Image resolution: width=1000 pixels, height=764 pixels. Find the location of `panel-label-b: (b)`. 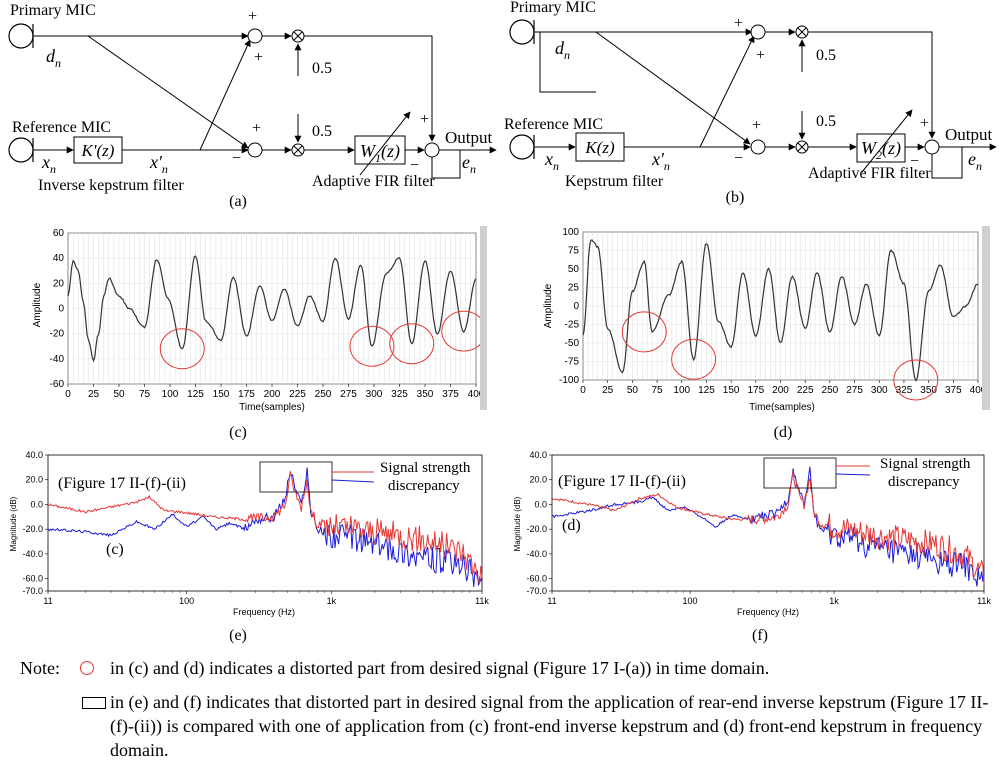

panel-label-b: (b) is located at coordinates (735, 197).